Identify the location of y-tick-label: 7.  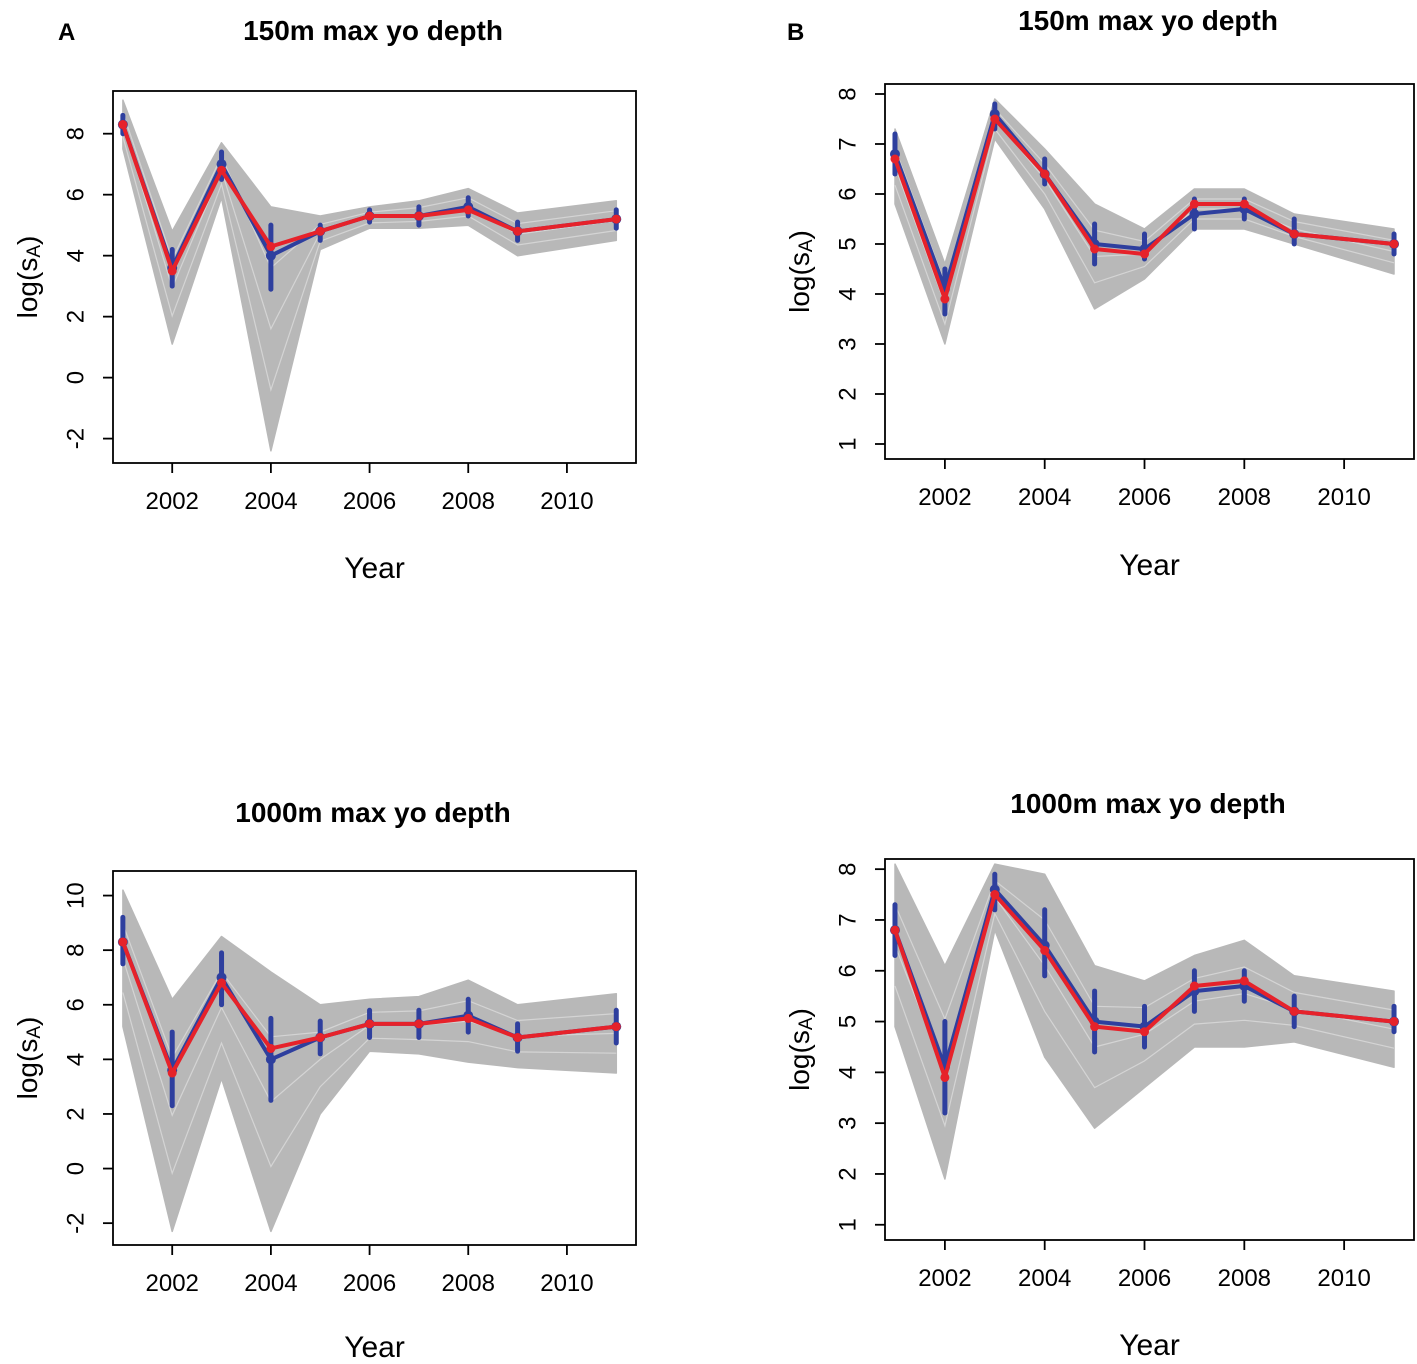
(847, 919).